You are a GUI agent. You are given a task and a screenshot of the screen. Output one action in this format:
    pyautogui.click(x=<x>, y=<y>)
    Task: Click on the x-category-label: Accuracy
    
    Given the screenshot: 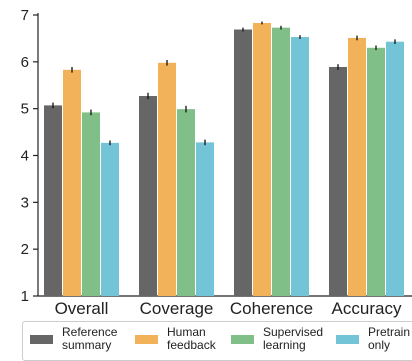 What is the action you would take?
    pyautogui.click(x=367, y=308)
    